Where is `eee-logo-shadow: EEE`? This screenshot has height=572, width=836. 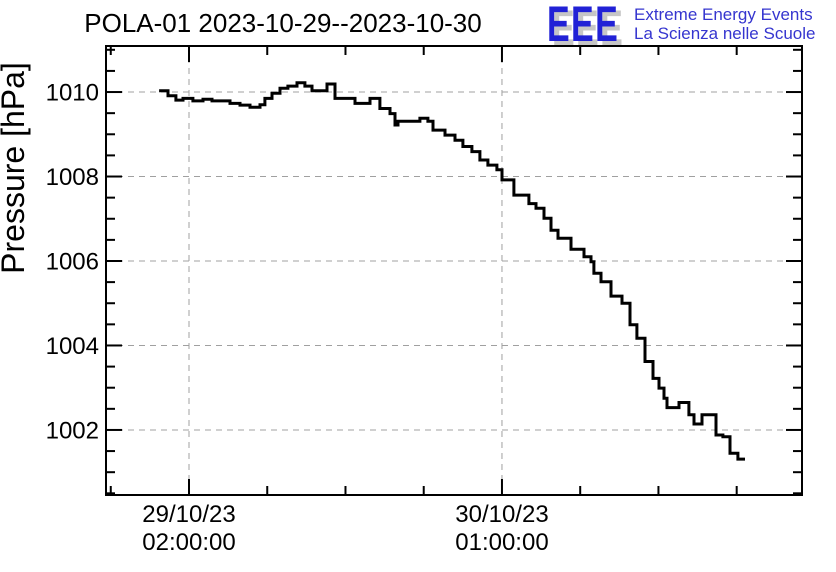 eee-logo-shadow: EEE is located at coordinates (588, 29).